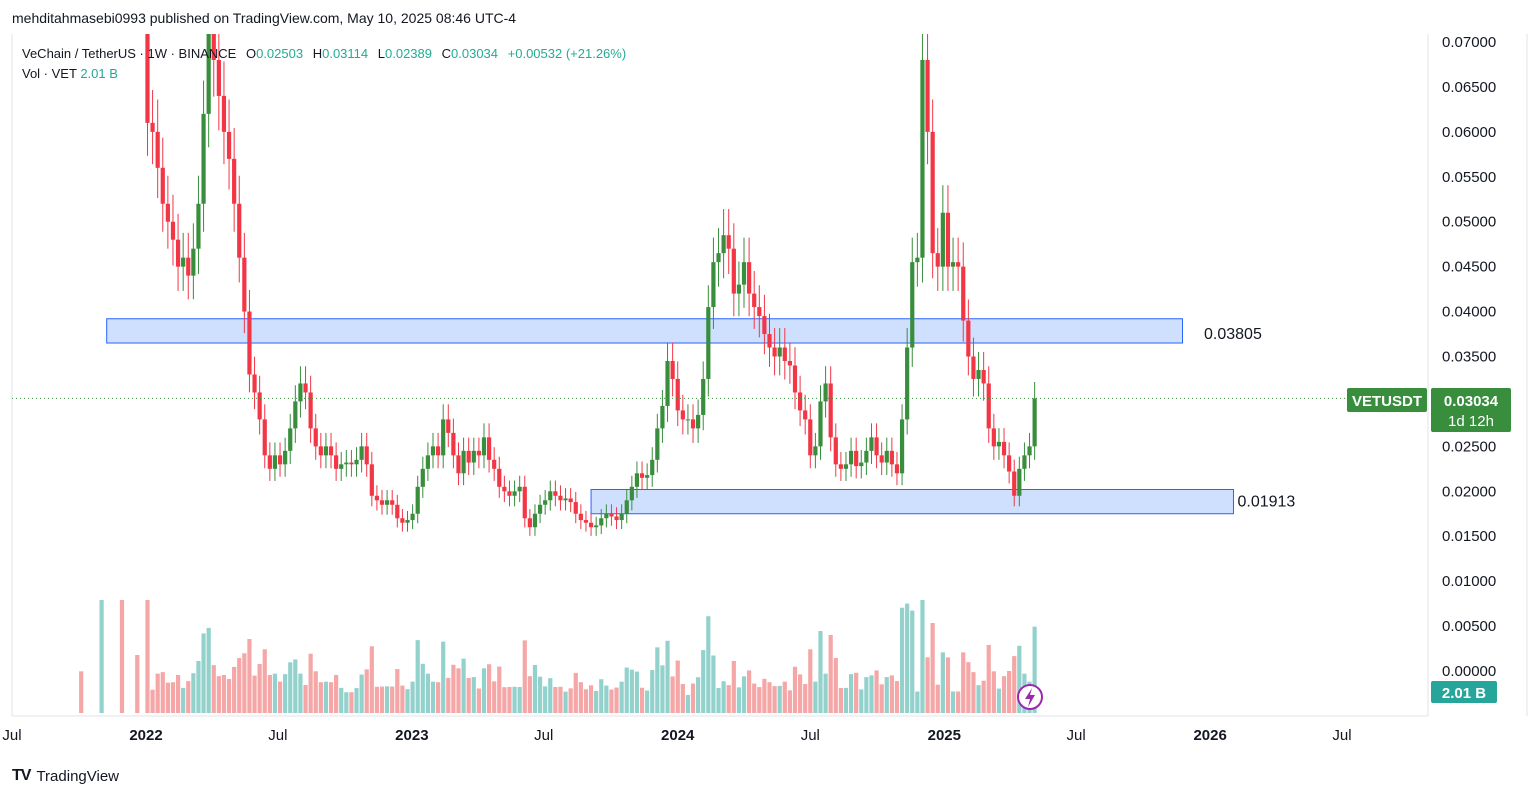 This screenshot has width=1539, height=798. Describe the element at coordinates (1469, 581) in the screenshot. I see `price-tick-label: 0.01000` at that location.